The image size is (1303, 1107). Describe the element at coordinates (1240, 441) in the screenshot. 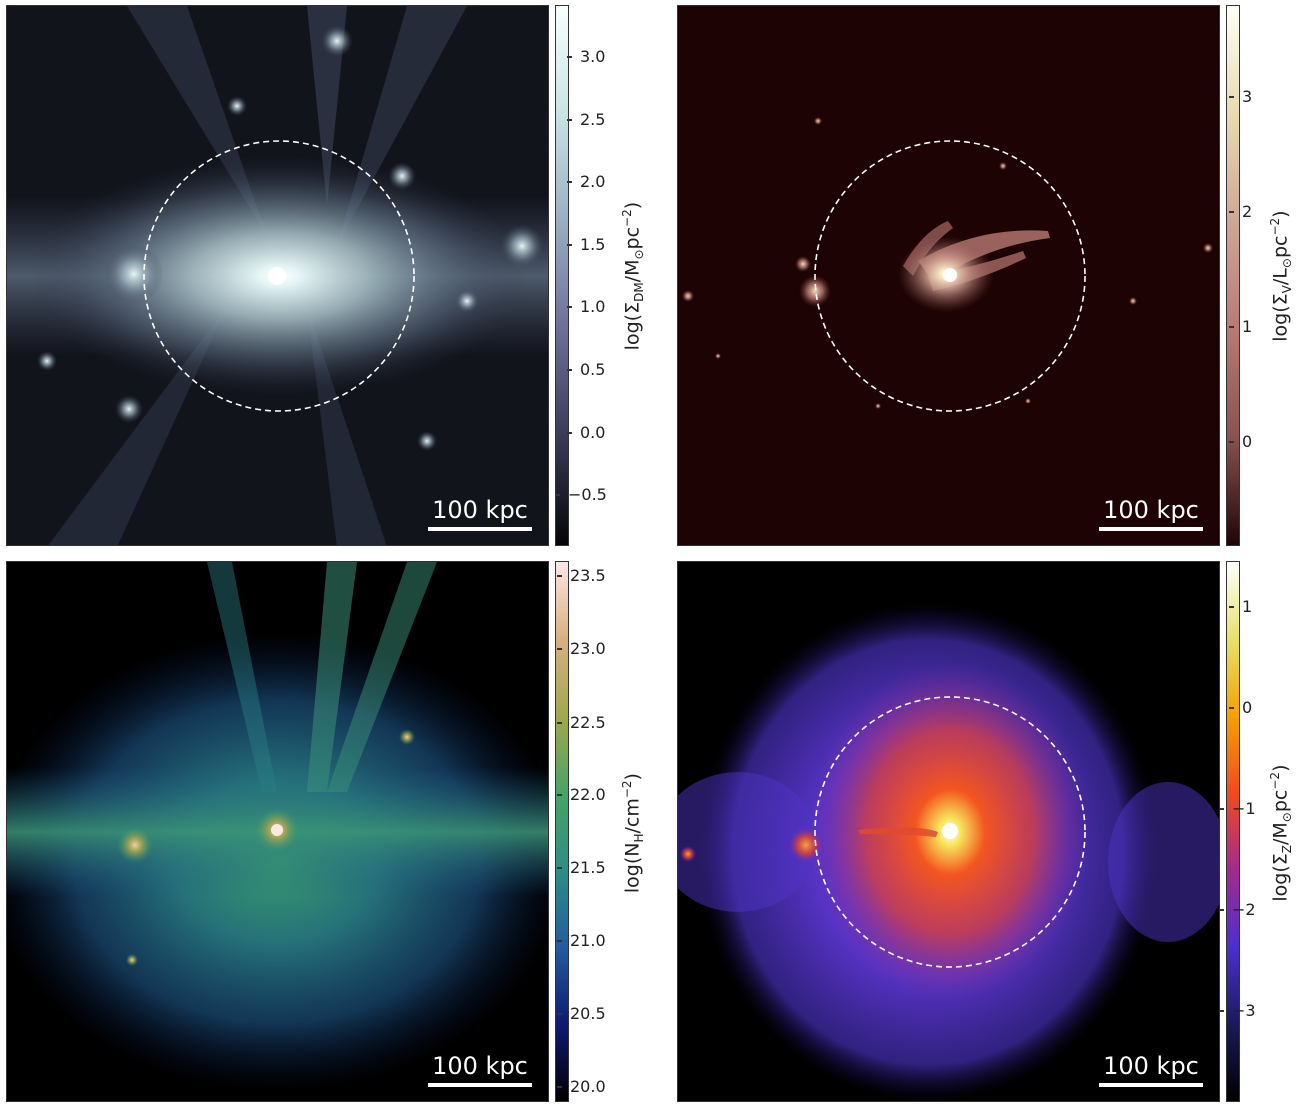

I see `stars-tick-3: 0` at that location.